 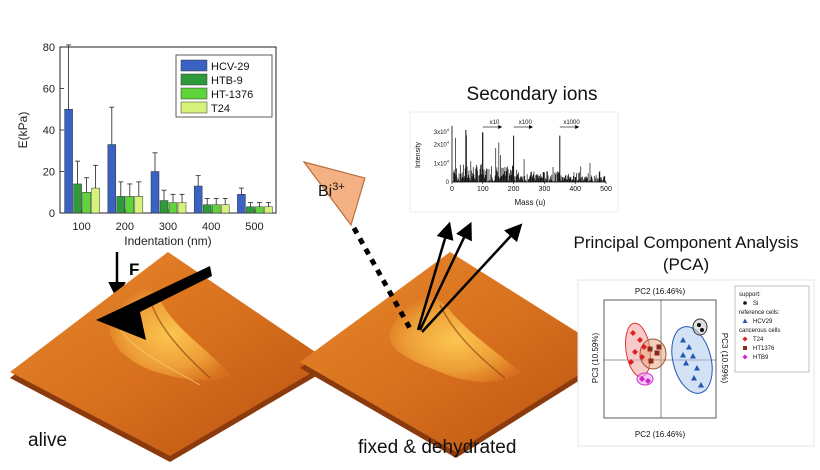 What do you see at coordinates (750, 295) in the screenshot?
I see `pca-legend-header: support:` at bounding box center [750, 295].